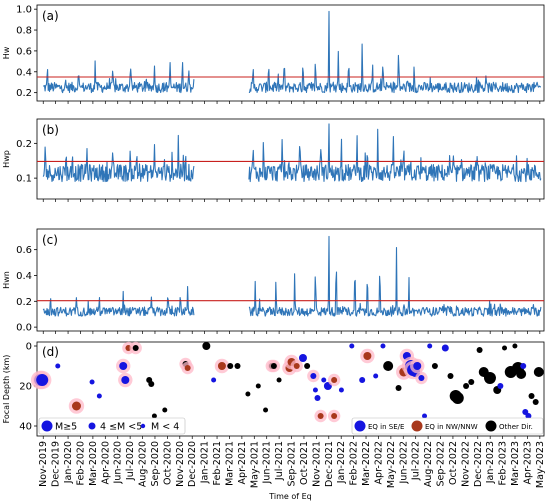  Describe the element at coordinates (366, 463) in the screenshot. I see `x-tick-label: Mar-2022` at that location.